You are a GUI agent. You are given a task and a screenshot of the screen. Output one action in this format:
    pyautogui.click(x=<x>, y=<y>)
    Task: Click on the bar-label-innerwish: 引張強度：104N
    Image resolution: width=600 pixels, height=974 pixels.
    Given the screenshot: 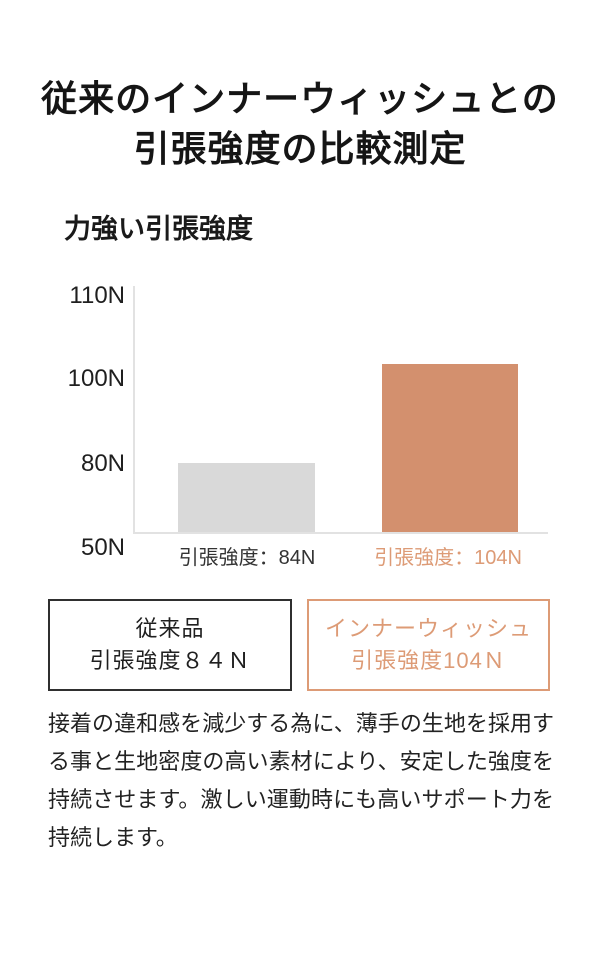 What is the action you would take?
    pyautogui.click(x=448, y=558)
    